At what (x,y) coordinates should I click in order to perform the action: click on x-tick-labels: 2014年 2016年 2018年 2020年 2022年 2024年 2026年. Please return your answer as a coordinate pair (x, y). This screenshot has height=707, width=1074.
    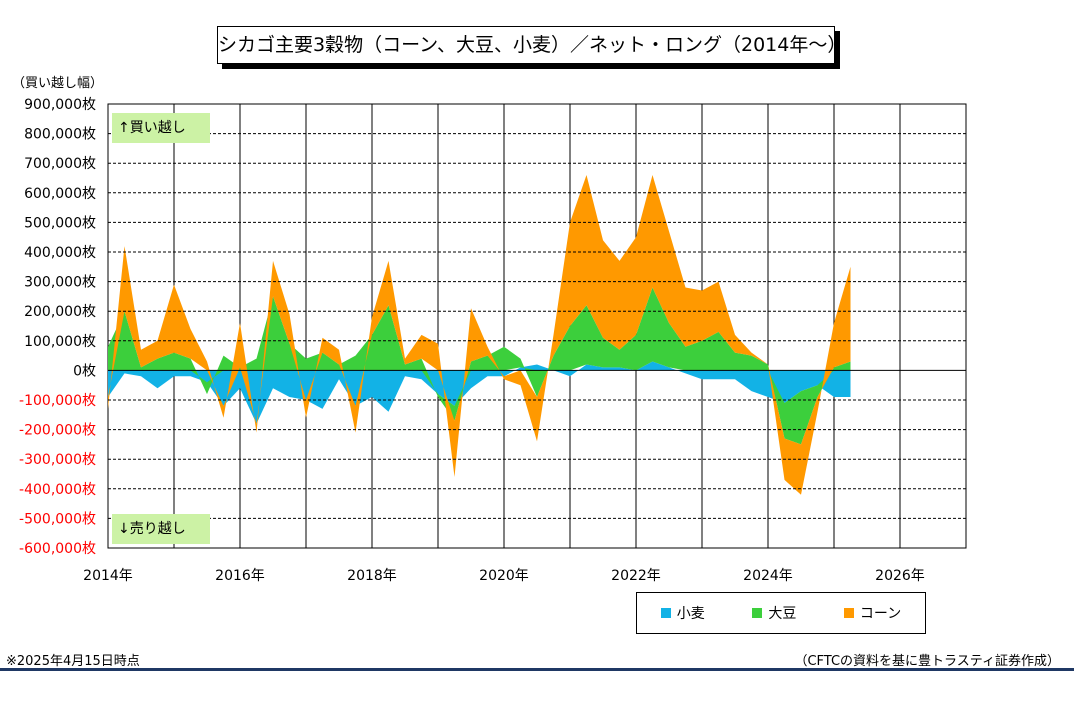
    Looking at the image, I should click on (504, 576).